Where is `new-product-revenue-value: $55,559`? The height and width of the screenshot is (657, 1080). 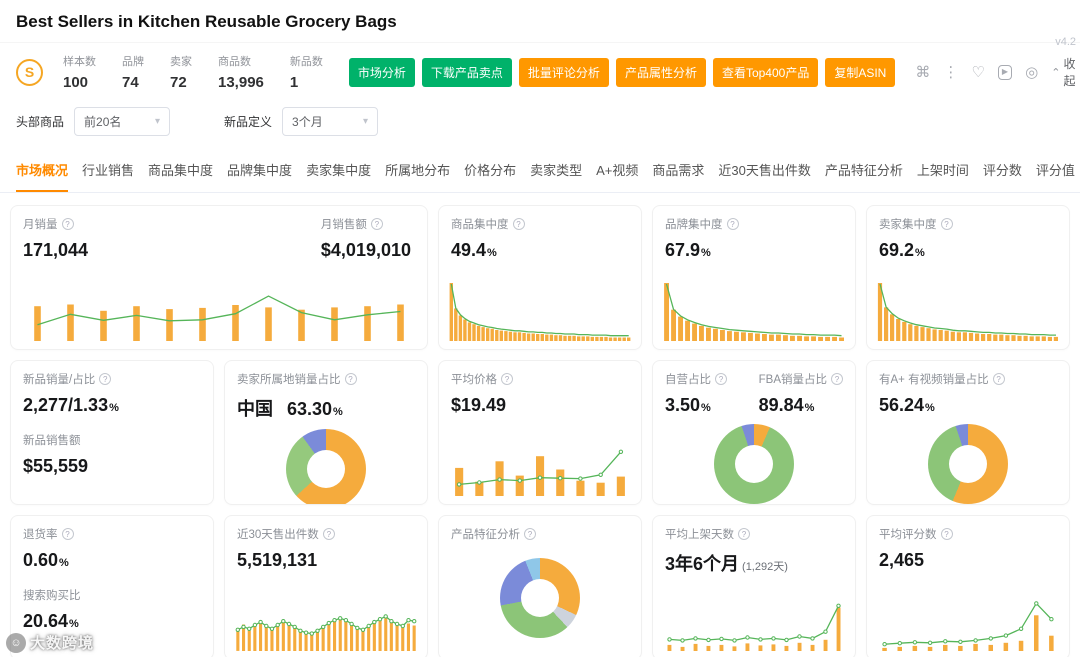
new-product-revenue-value: $55,559 is located at coordinates (56, 466).